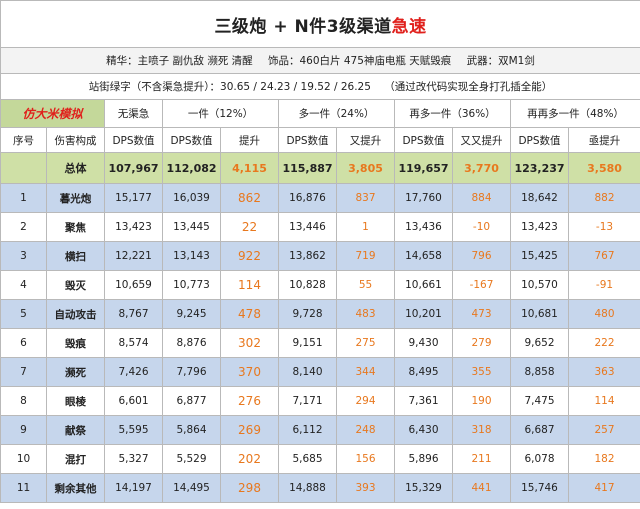 Image resolution: width=640 pixels, height=509 pixels. I want to click on table-row: 7 濒死 7,426 7,796 370 8,140 344 8,495 355 8,858 363, so click(320, 372).